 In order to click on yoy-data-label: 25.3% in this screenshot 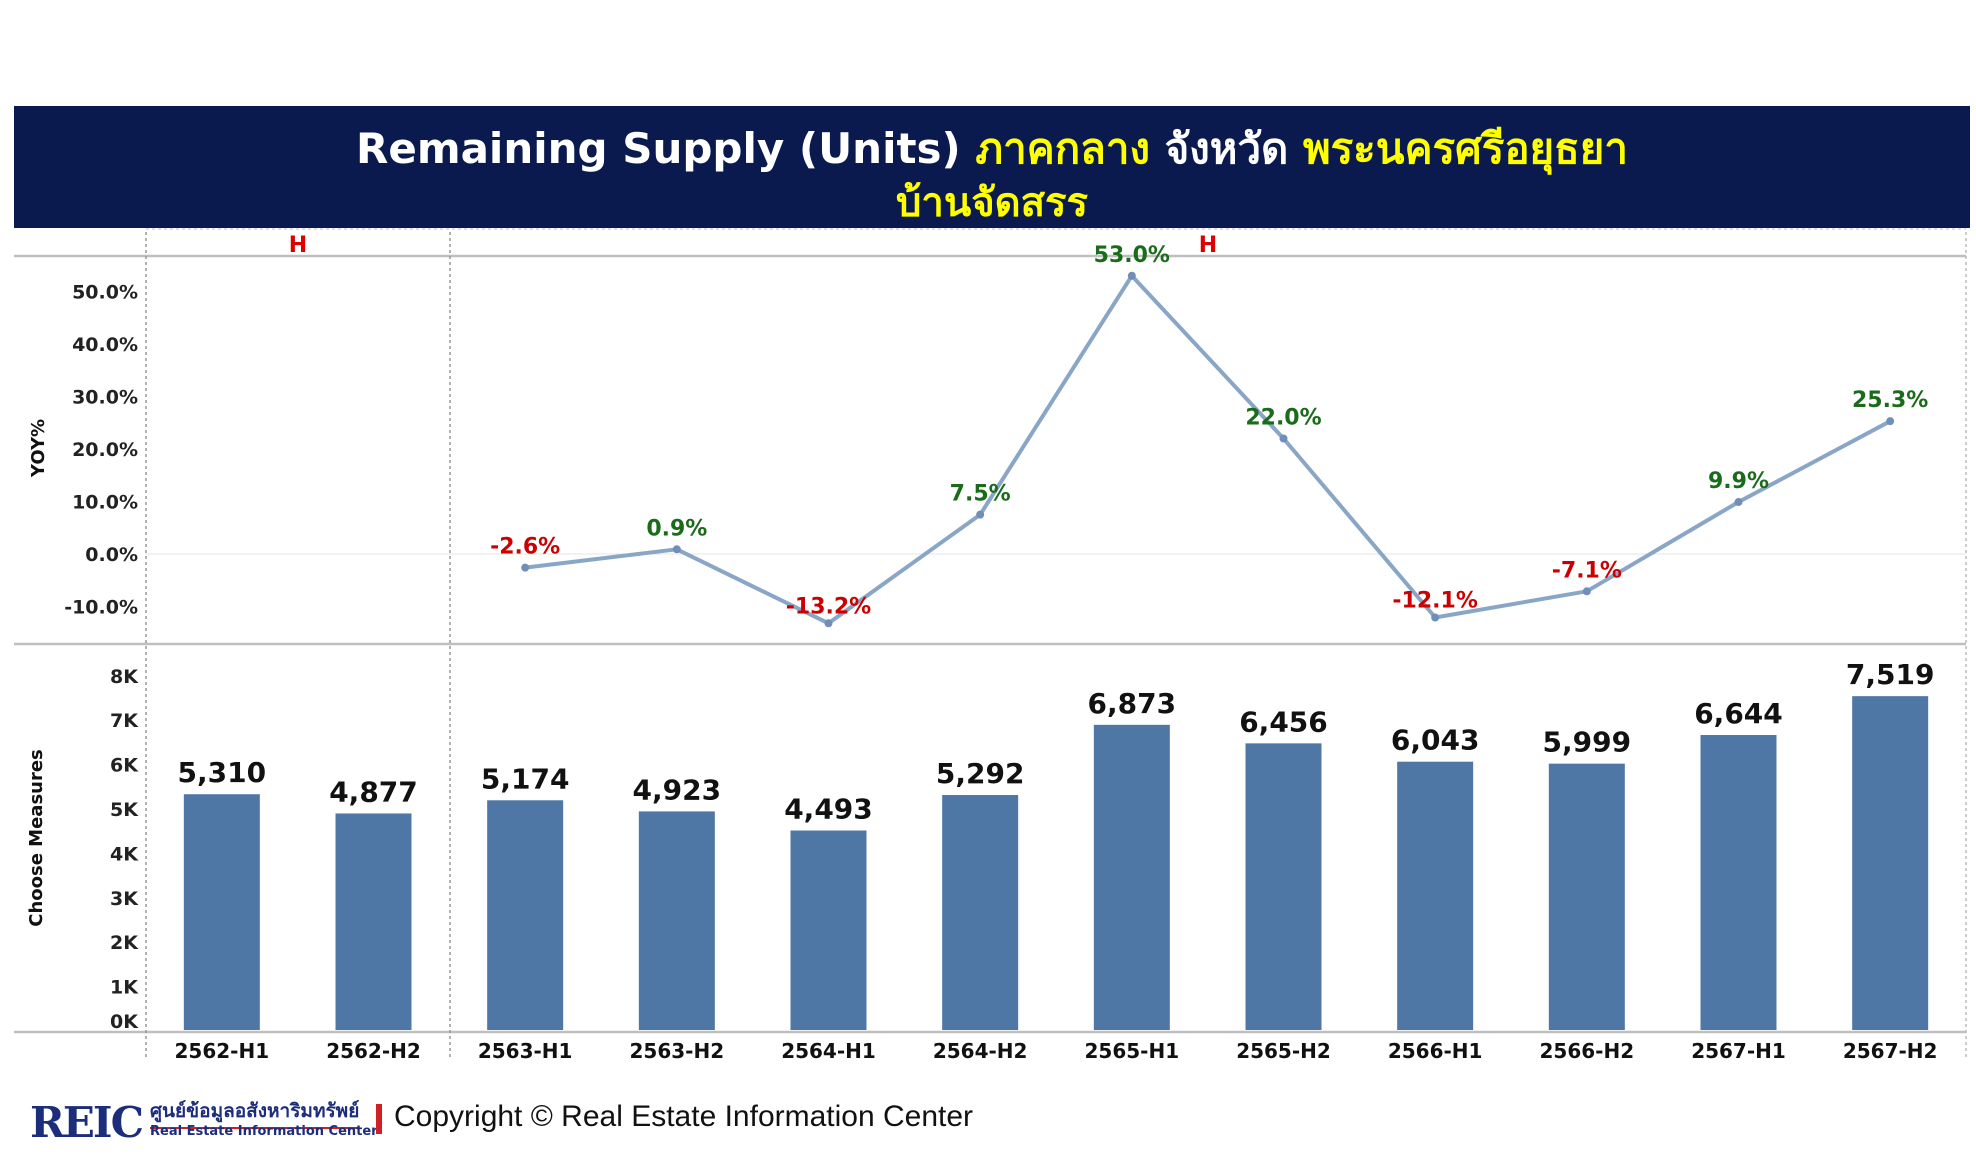, I will do `click(1890, 400)`.